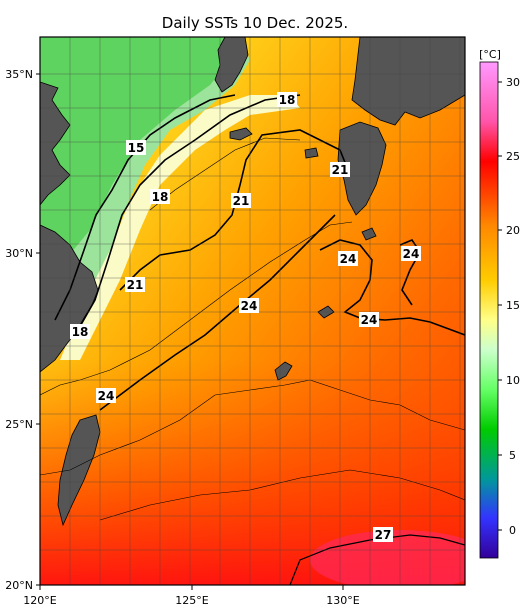  Describe the element at coordinates (342, 600) in the screenshot. I see `lon-label-130e: 130°E` at that location.